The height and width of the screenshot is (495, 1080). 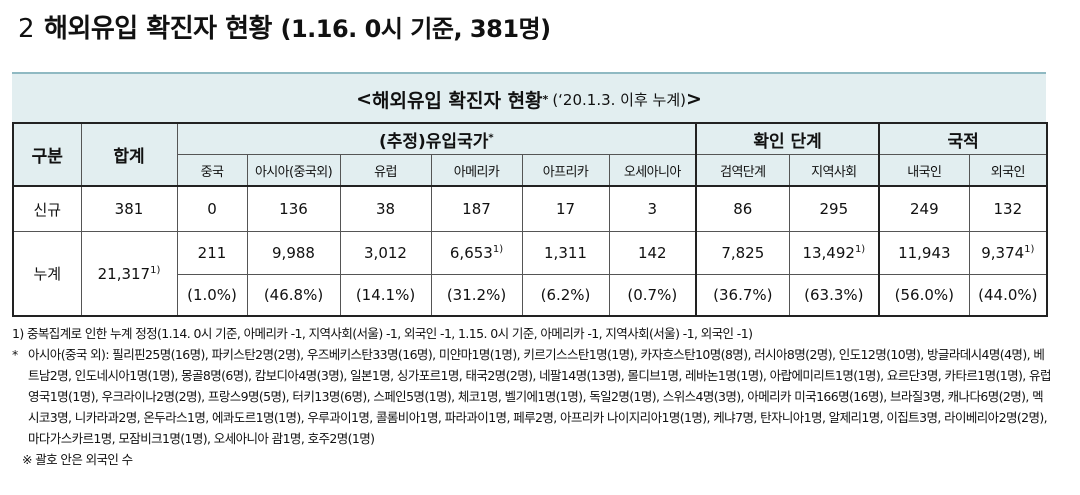 I want to click on cum-total-note: 1), so click(x=155, y=270).